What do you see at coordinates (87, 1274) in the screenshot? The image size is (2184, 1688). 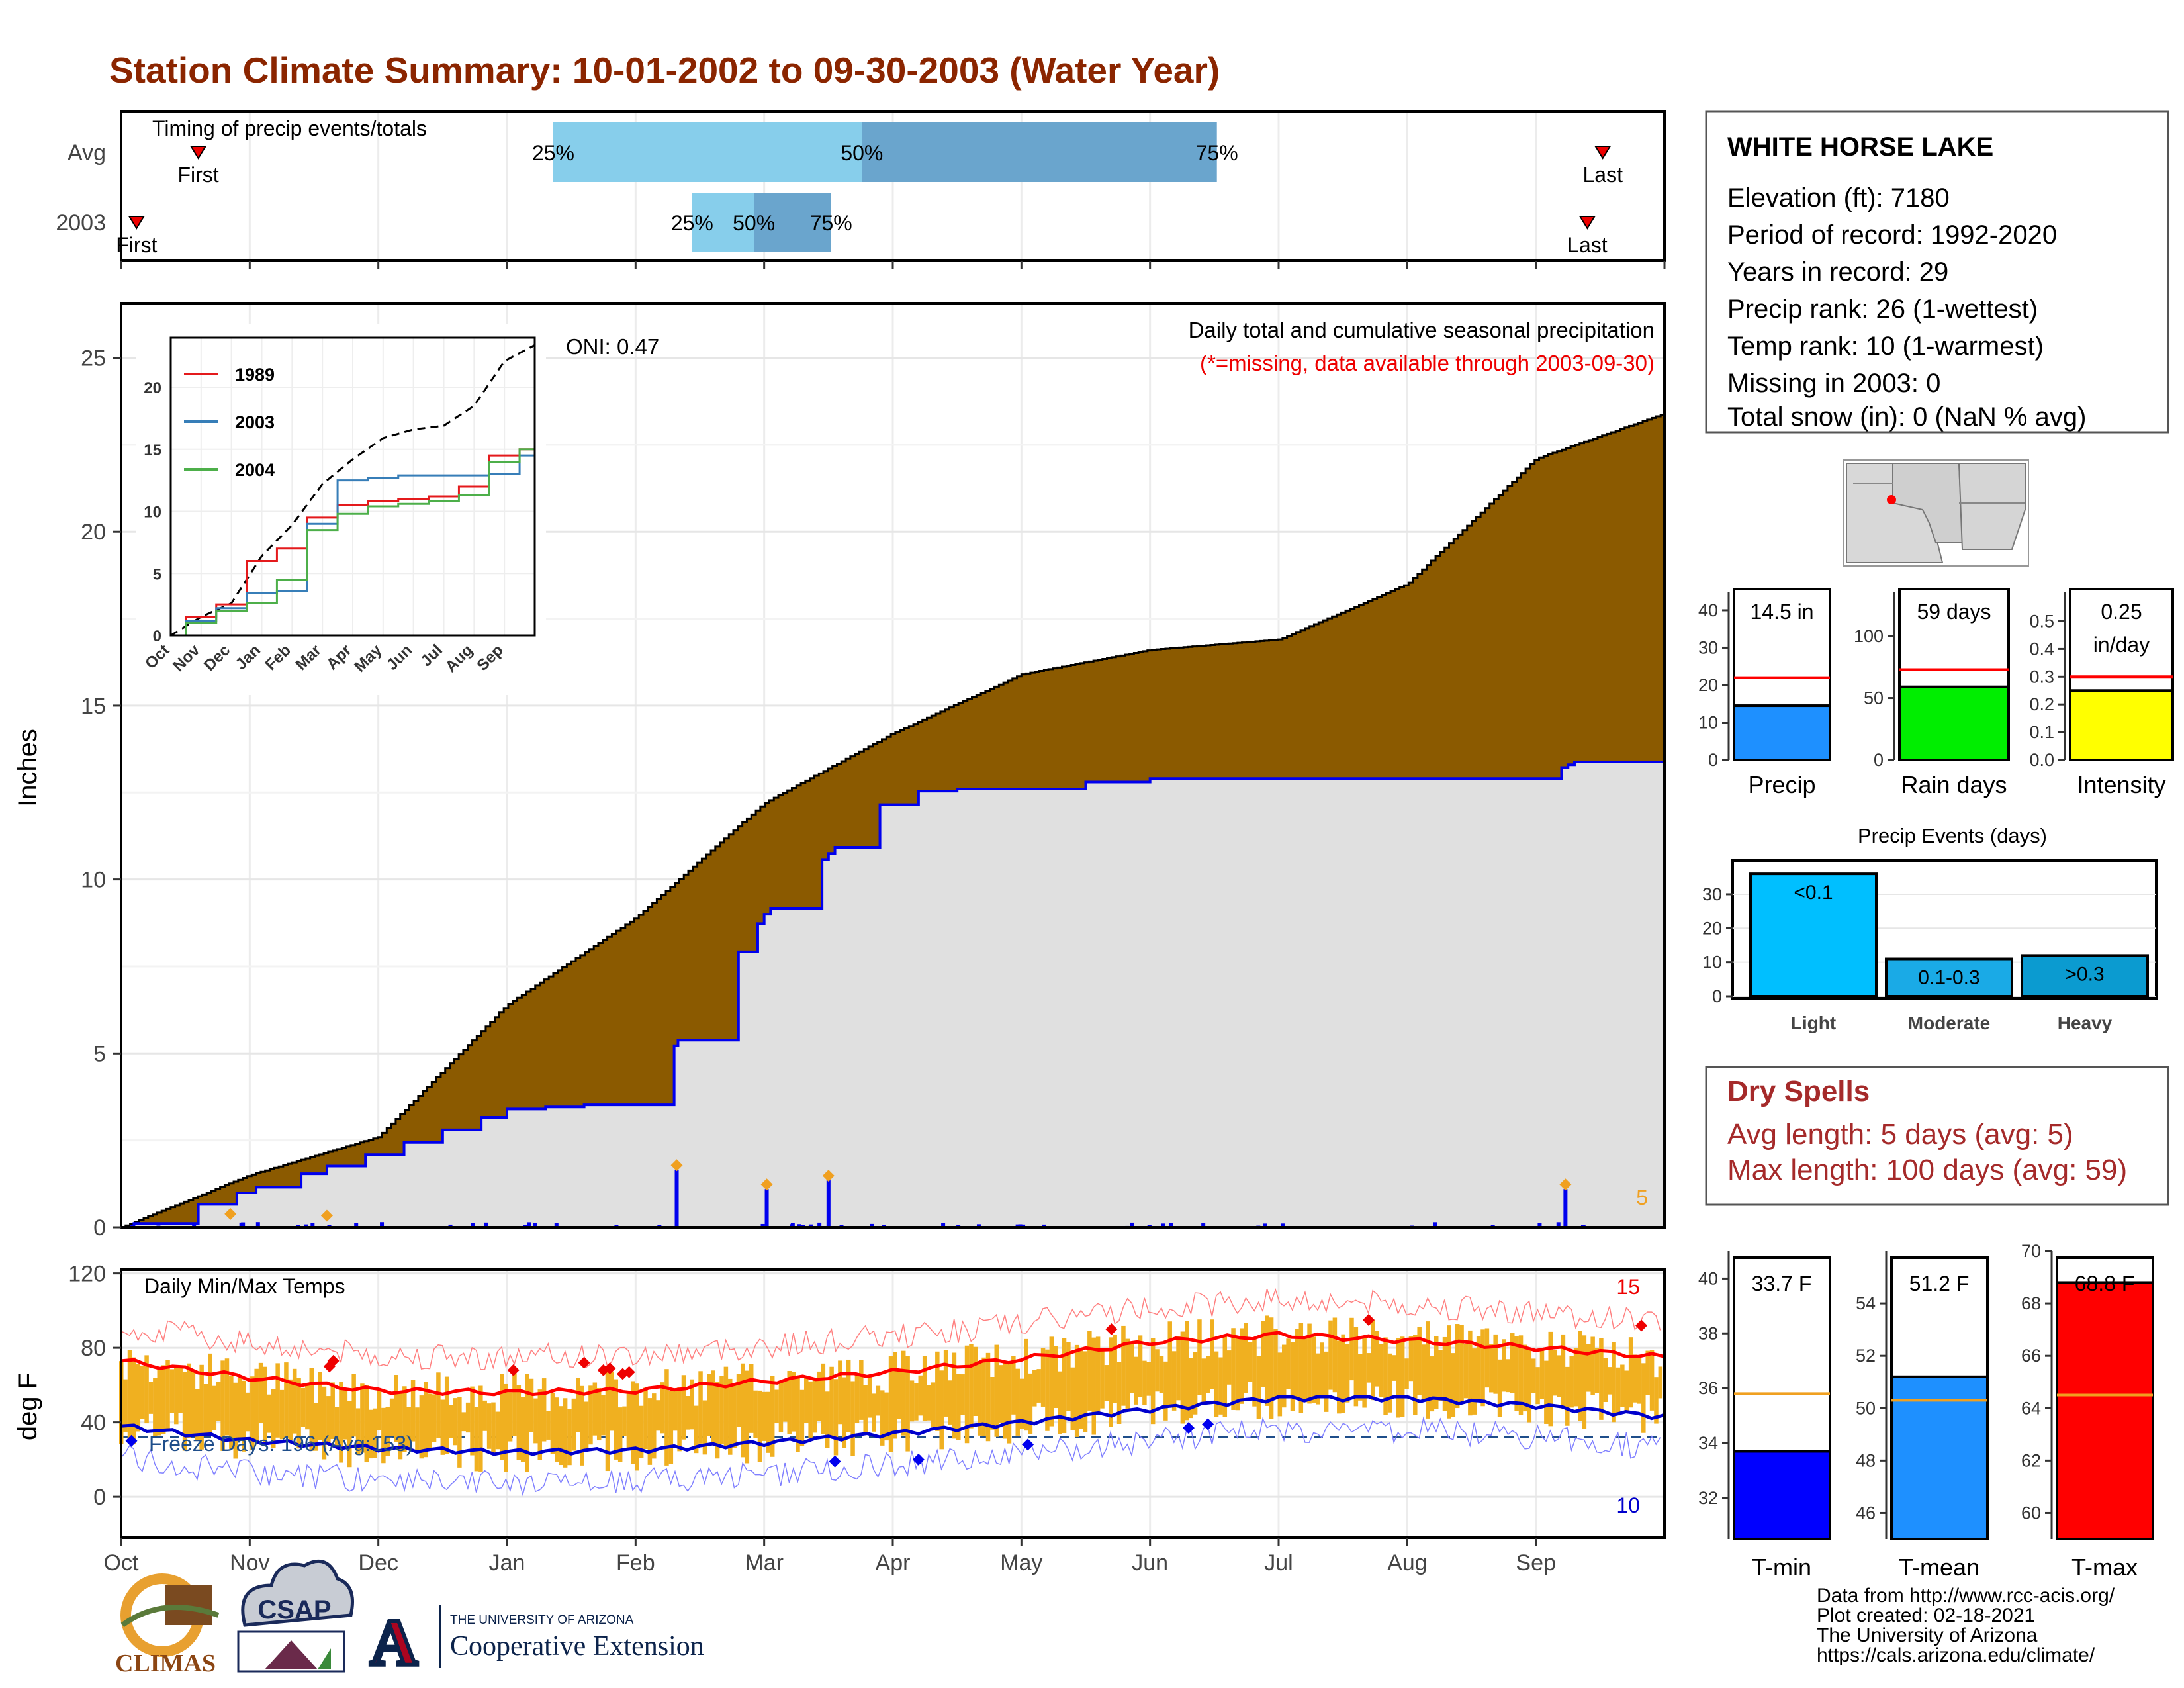 I see `temp-tick-label: 120` at bounding box center [87, 1274].